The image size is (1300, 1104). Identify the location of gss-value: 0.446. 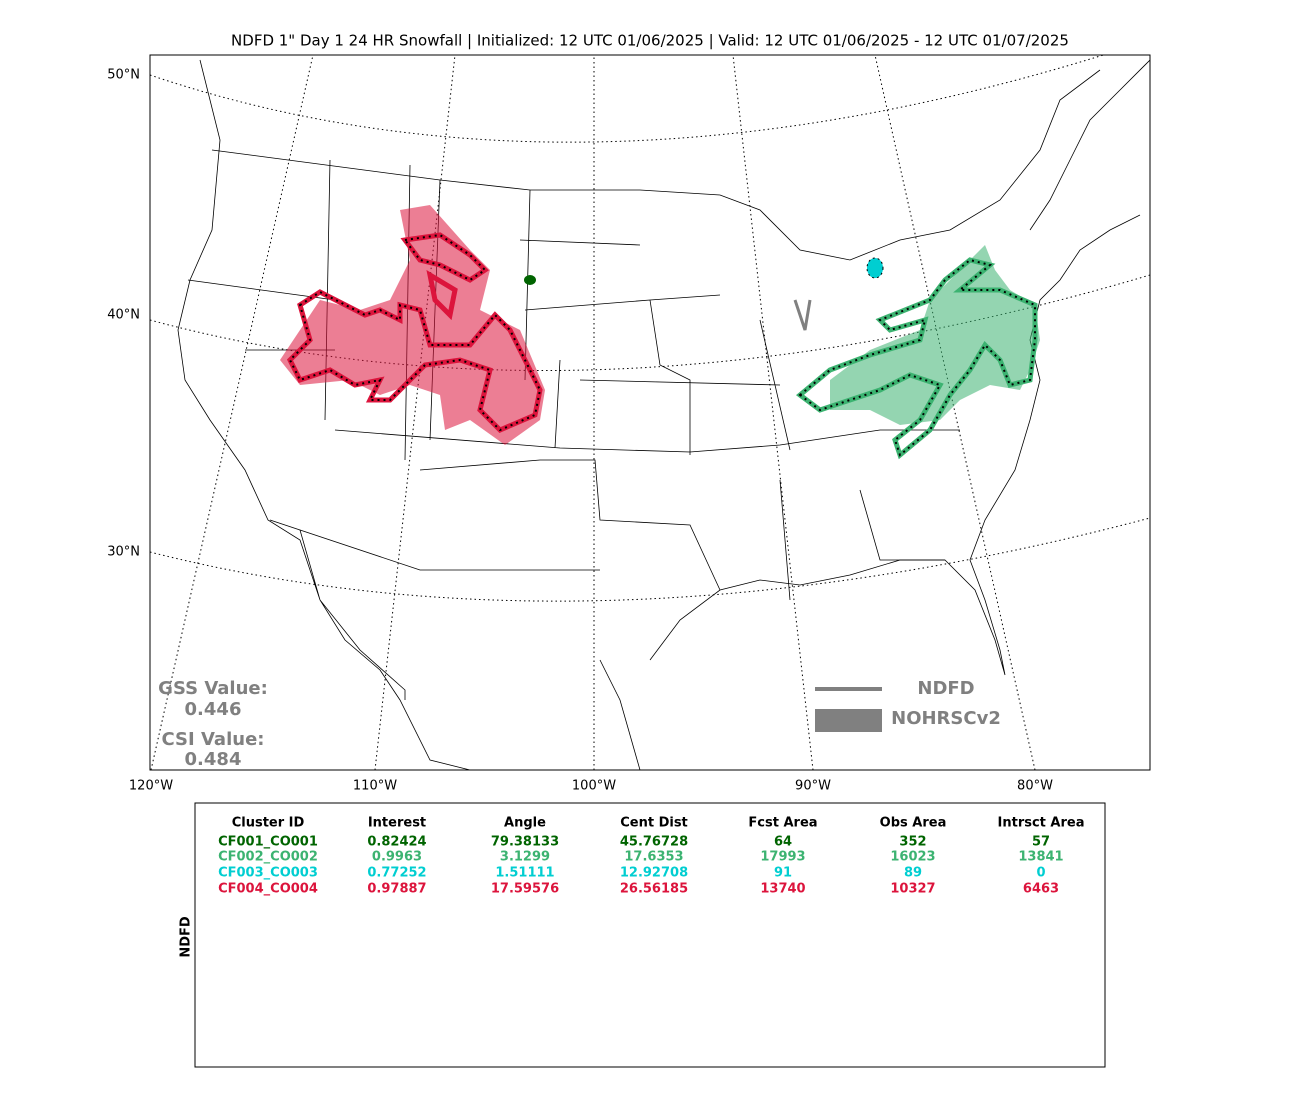
(213, 709).